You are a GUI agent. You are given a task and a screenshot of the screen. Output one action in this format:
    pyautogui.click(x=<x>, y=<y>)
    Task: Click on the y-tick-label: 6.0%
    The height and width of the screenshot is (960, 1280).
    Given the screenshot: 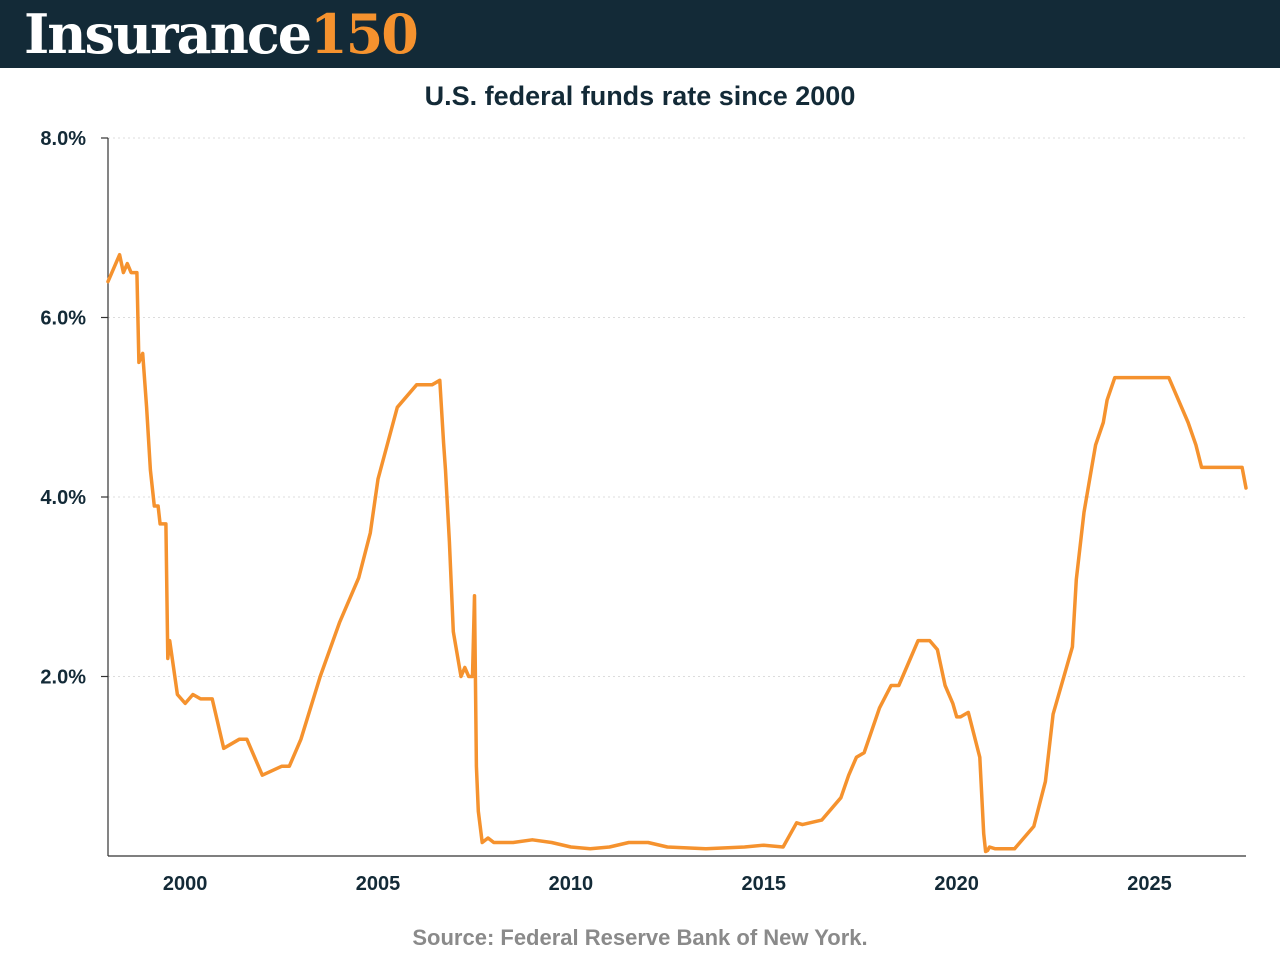 What is the action you would take?
    pyautogui.click(x=63, y=319)
    